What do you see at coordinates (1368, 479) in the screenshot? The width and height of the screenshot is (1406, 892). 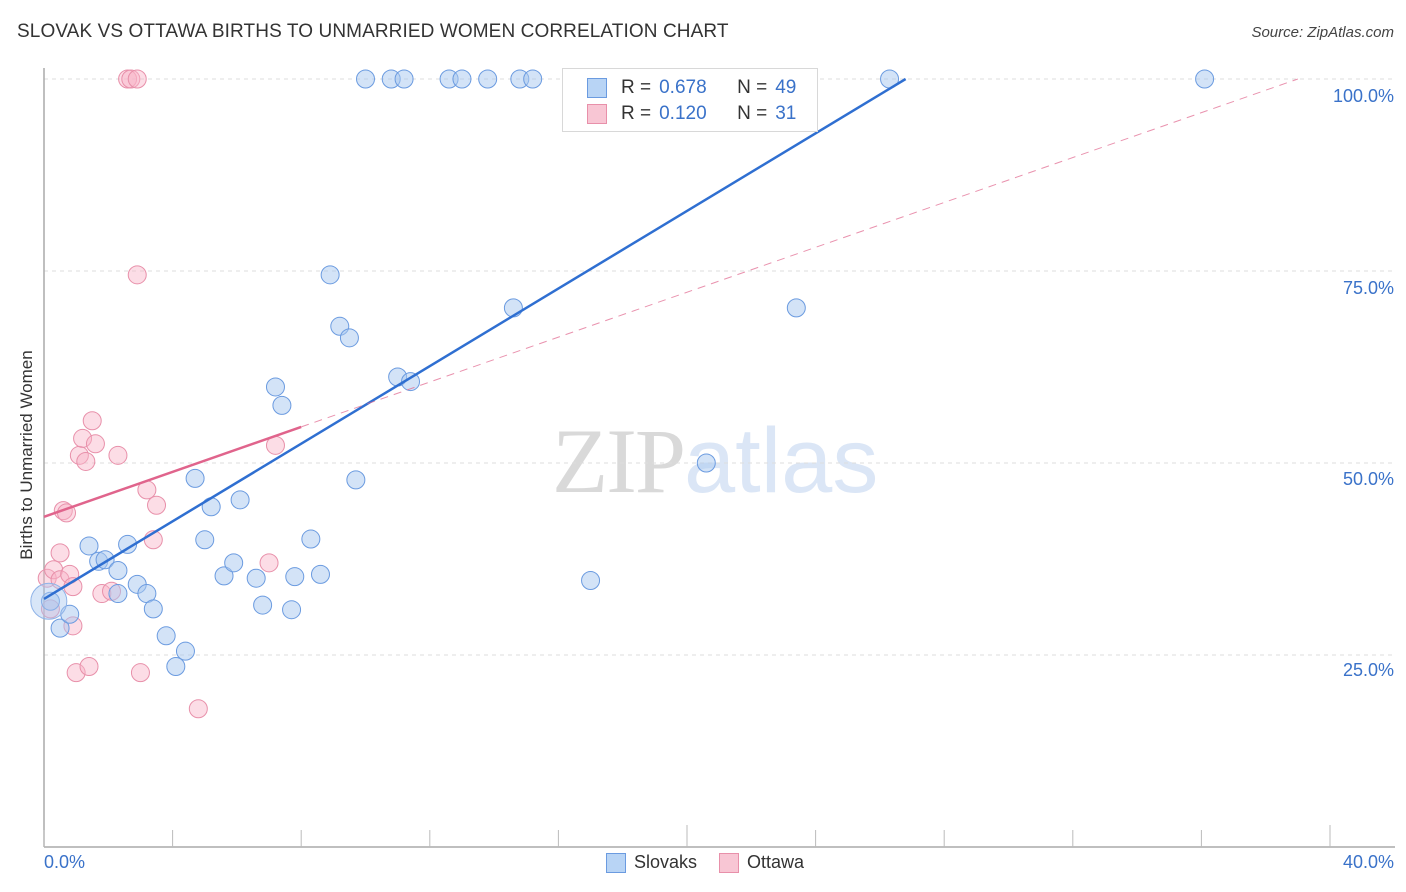 I see `y-tick-50: 50.0%` at bounding box center [1368, 479].